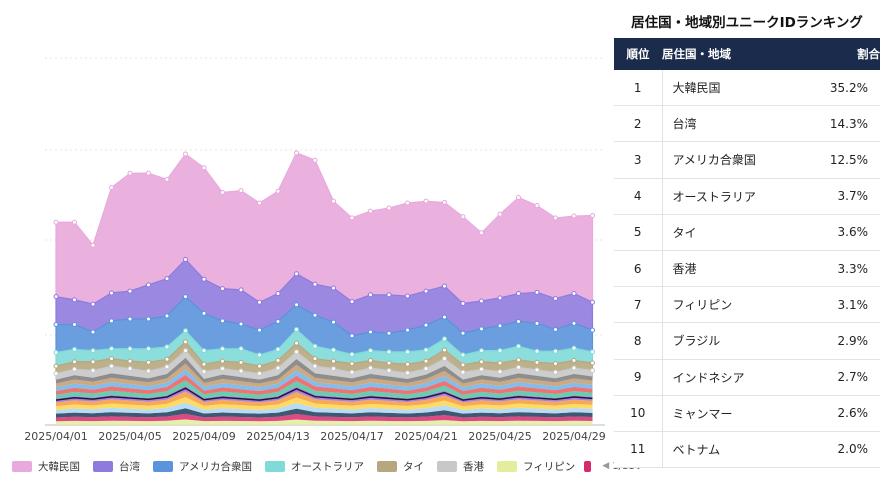 This screenshot has width=886, height=488. What do you see at coordinates (202, 466) in the screenshot?
I see `legend-item: アメリカ合衆国` at bounding box center [202, 466].